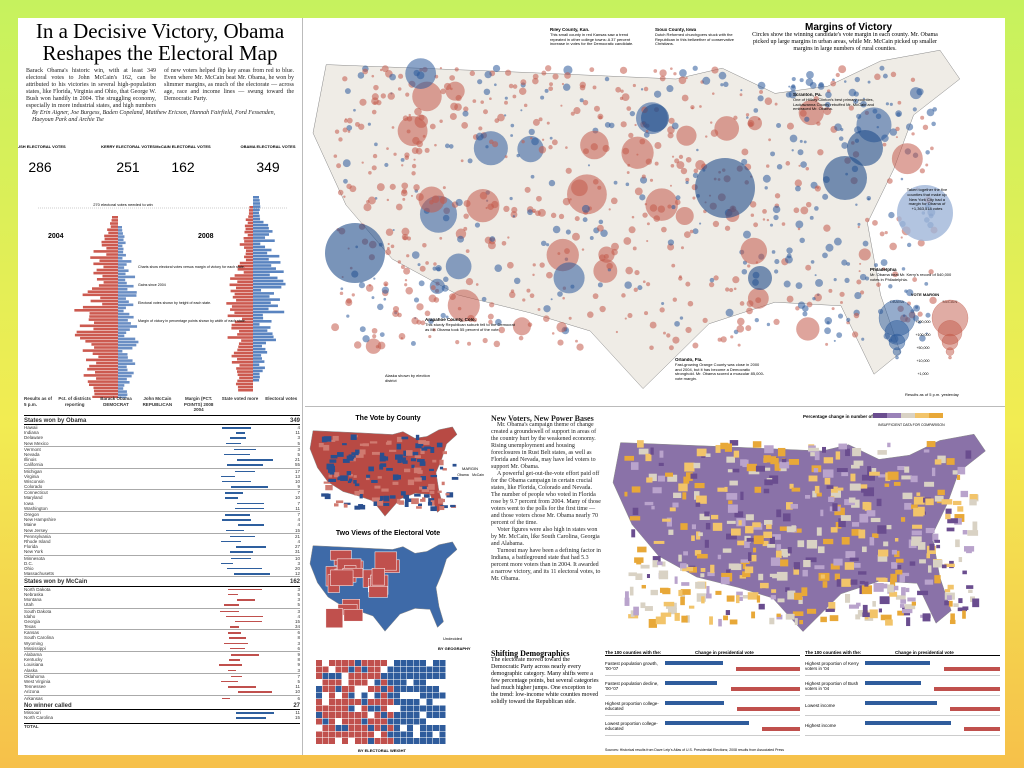  I want to click on legend-label: Obama, so click(463, 475).